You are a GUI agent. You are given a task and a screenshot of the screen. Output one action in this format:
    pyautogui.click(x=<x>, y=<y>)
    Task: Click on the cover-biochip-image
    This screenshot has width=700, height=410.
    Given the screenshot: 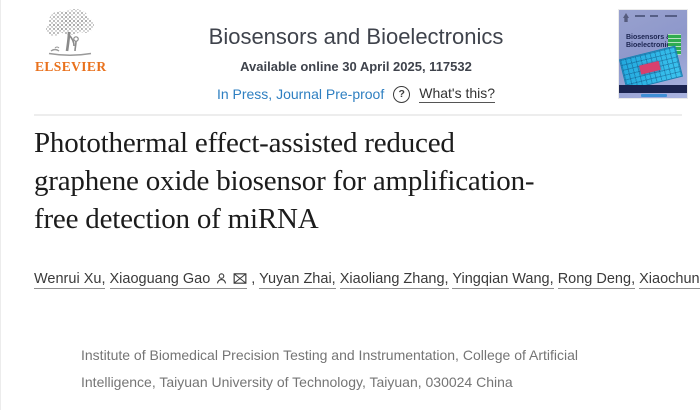 What is the action you would take?
    pyautogui.click(x=651, y=68)
    